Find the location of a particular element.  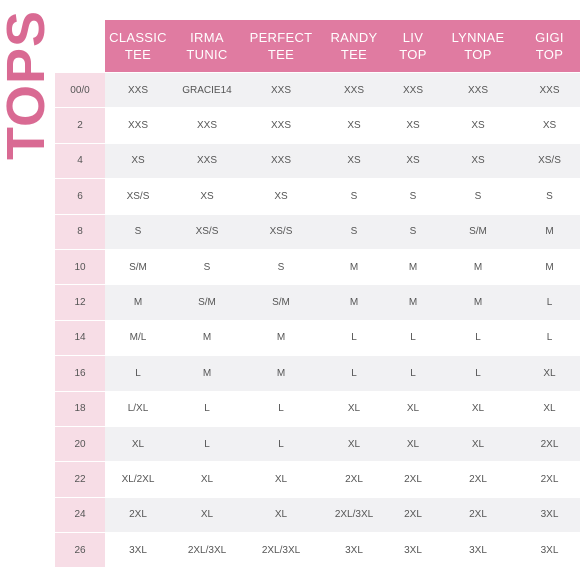

column-header-line: LIV is located at coordinates (413, 37).